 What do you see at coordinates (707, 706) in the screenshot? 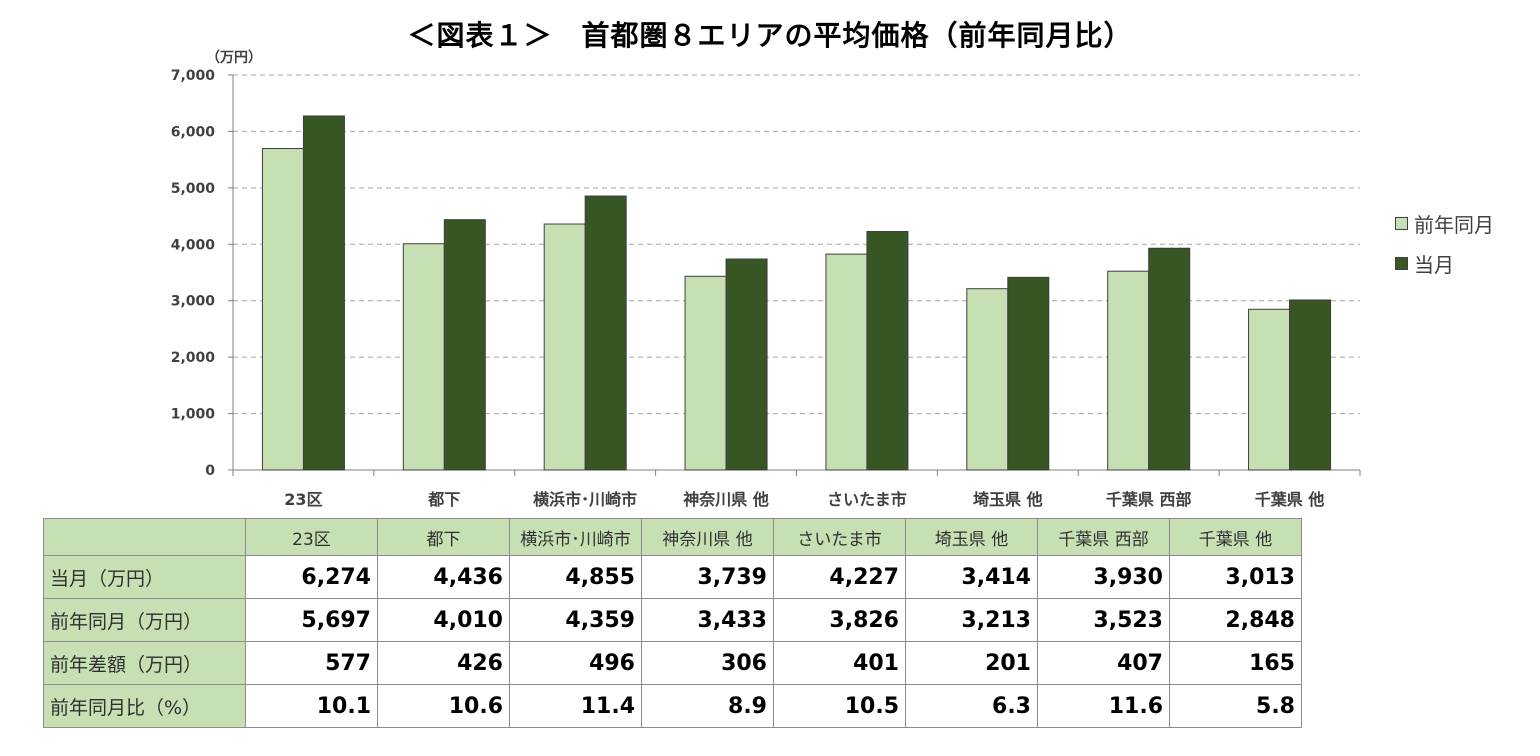
I see `table-cell: 8.9` at bounding box center [707, 706].